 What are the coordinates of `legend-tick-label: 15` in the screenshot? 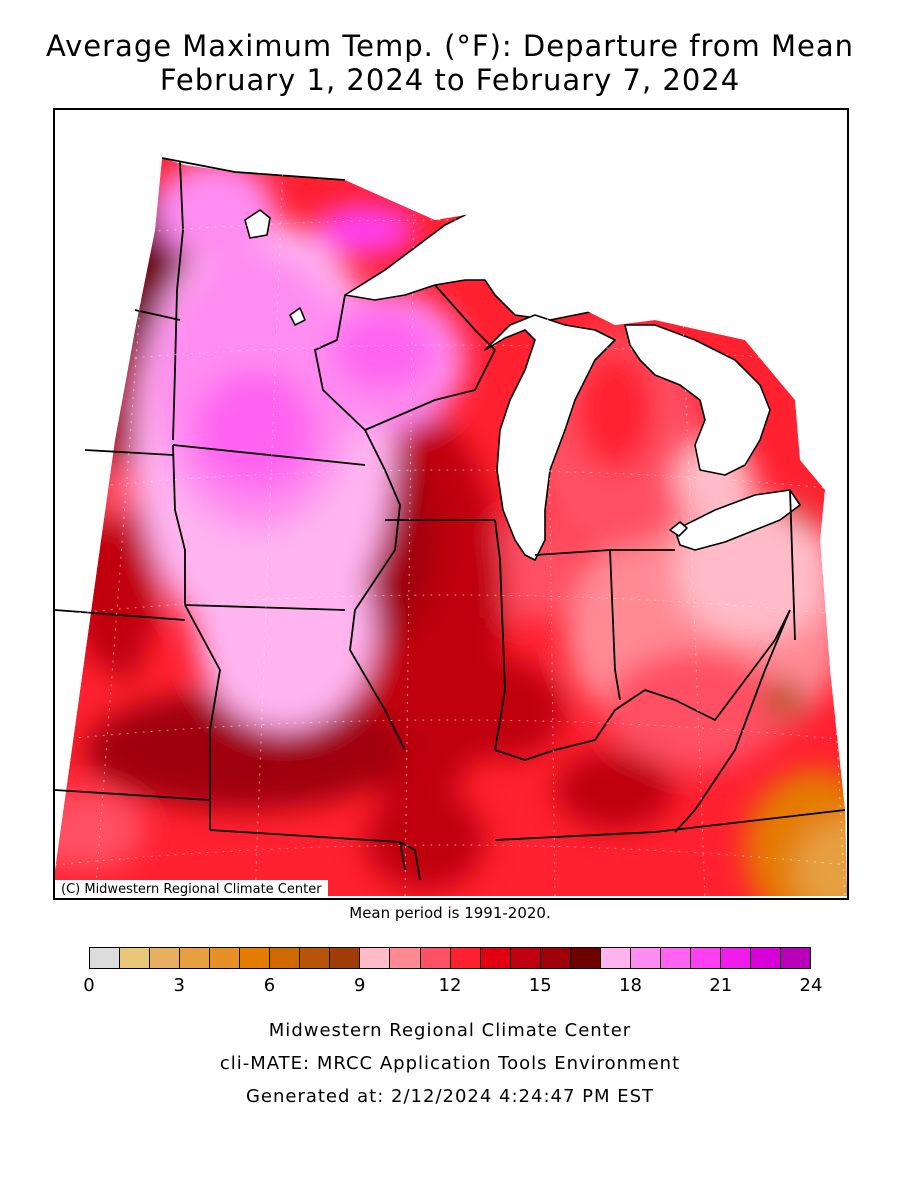 It's located at (540, 985).